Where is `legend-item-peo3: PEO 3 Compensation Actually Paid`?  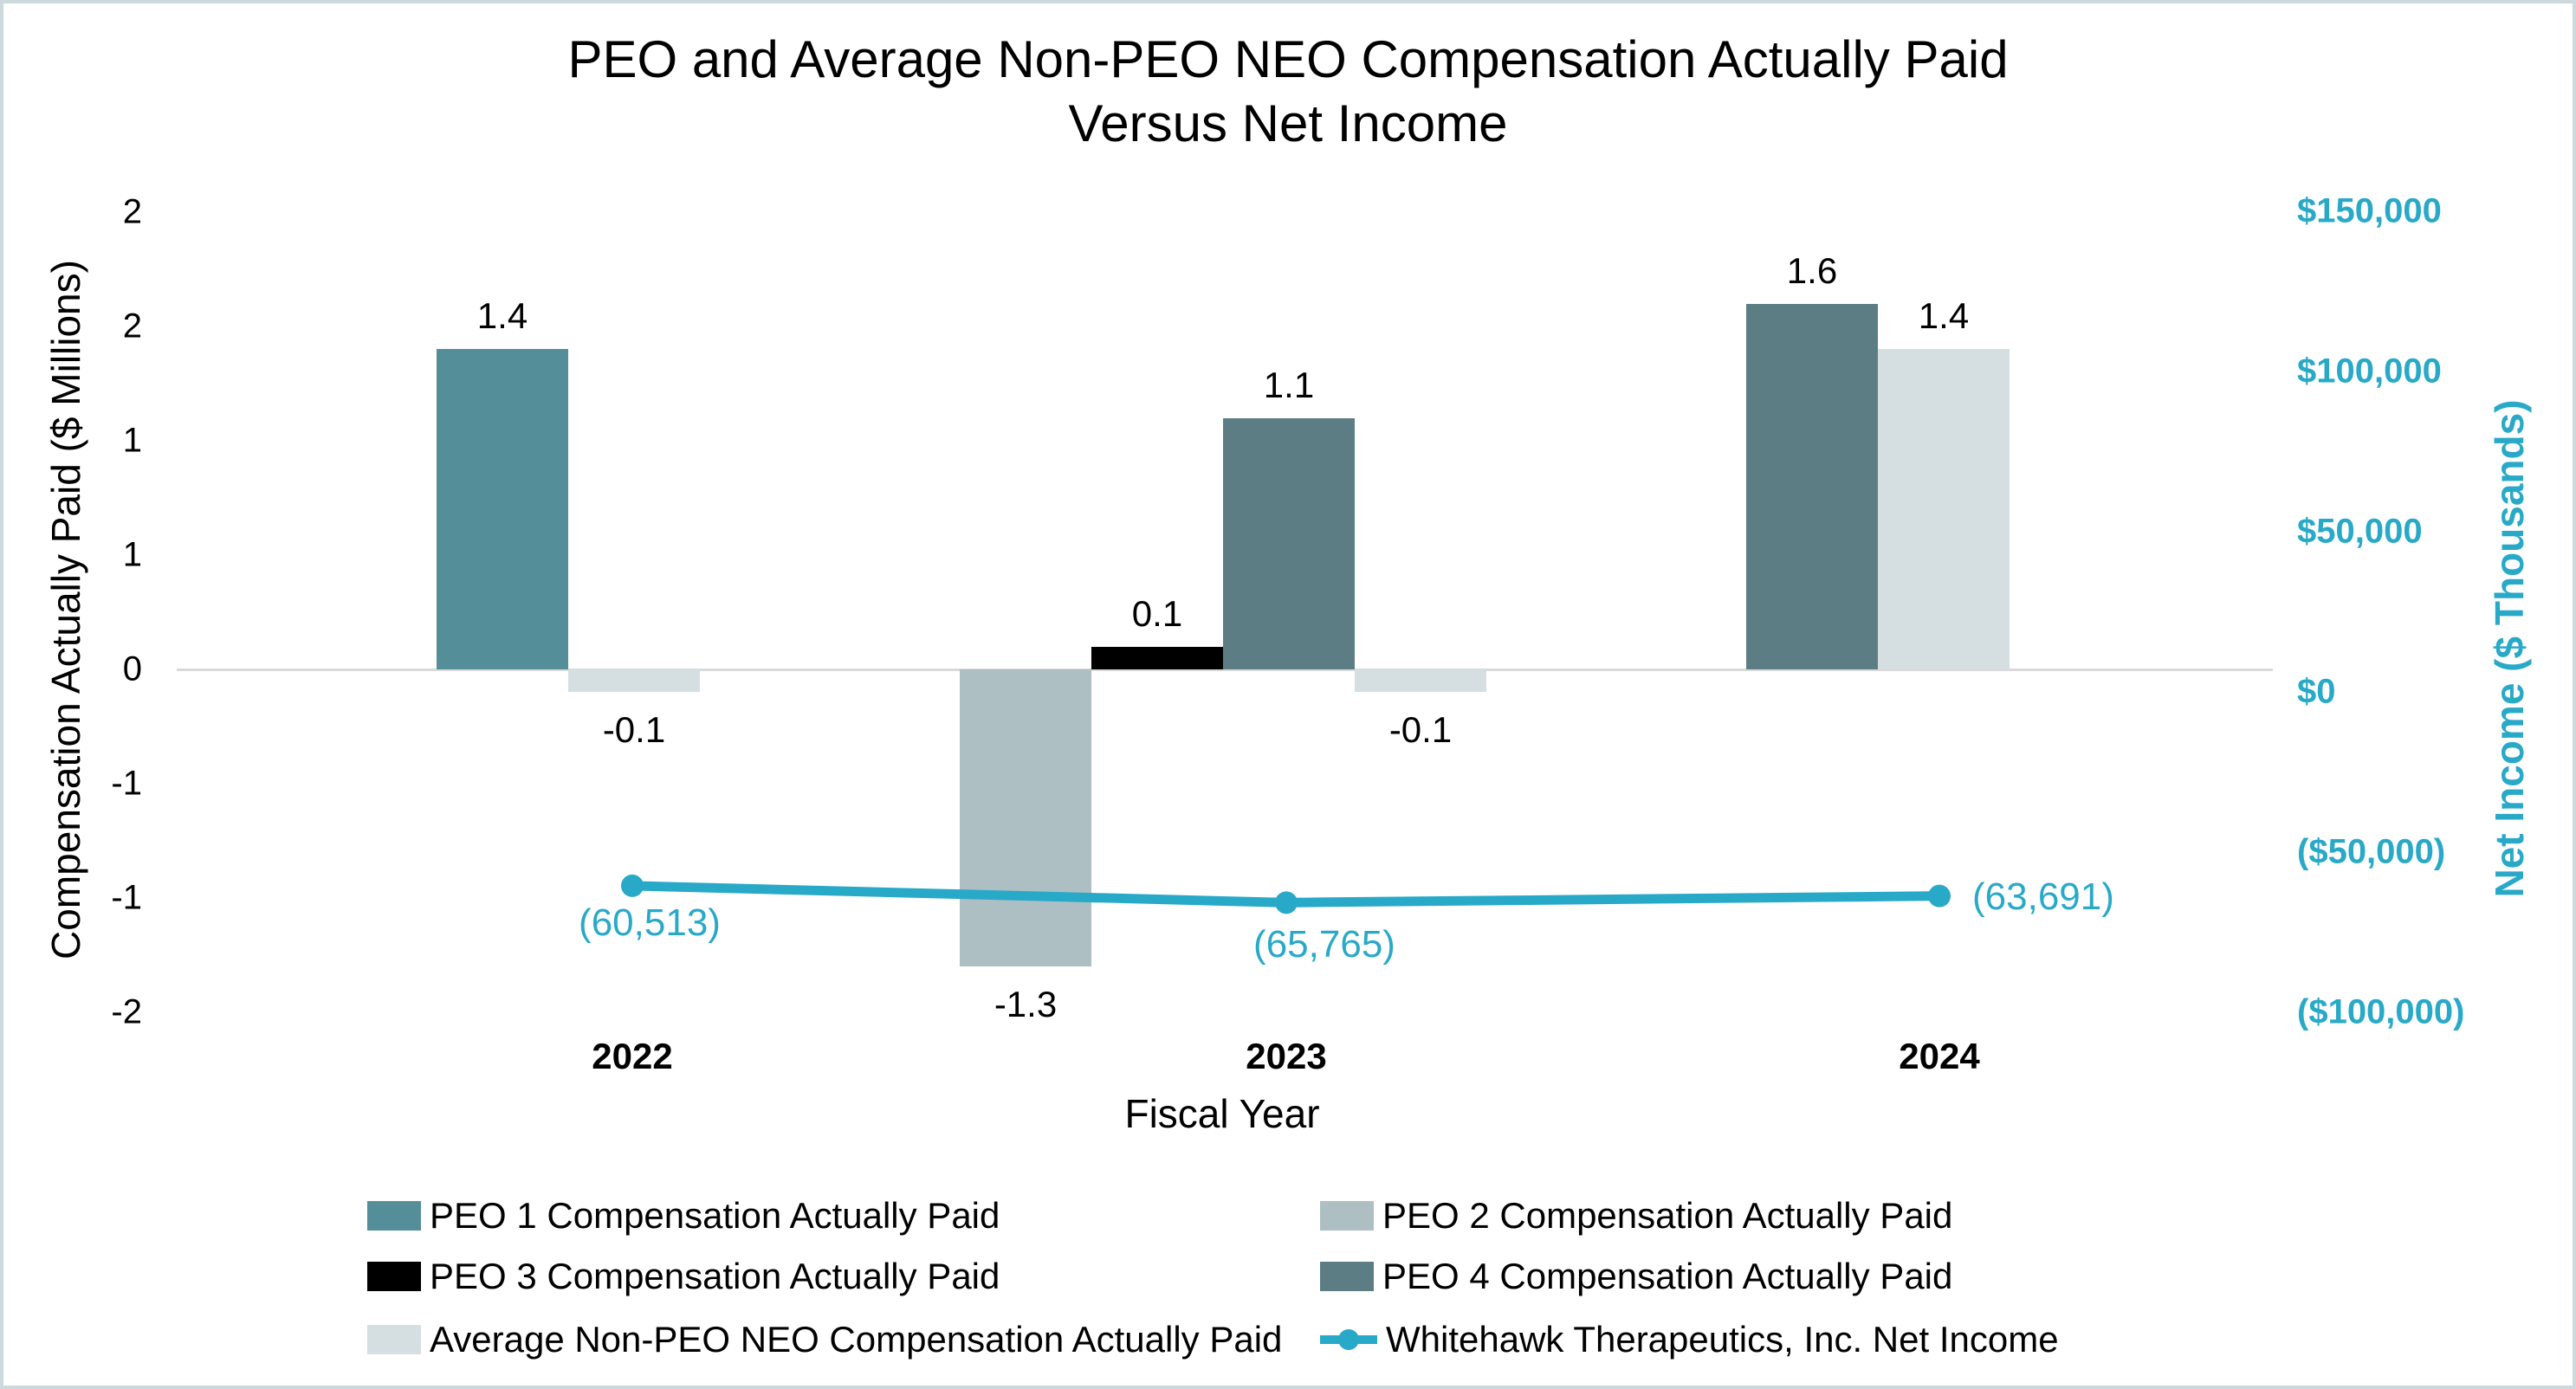 legend-item-peo3: PEO 3 Compensation Actually Paid is located at coordinates (683, 1277).